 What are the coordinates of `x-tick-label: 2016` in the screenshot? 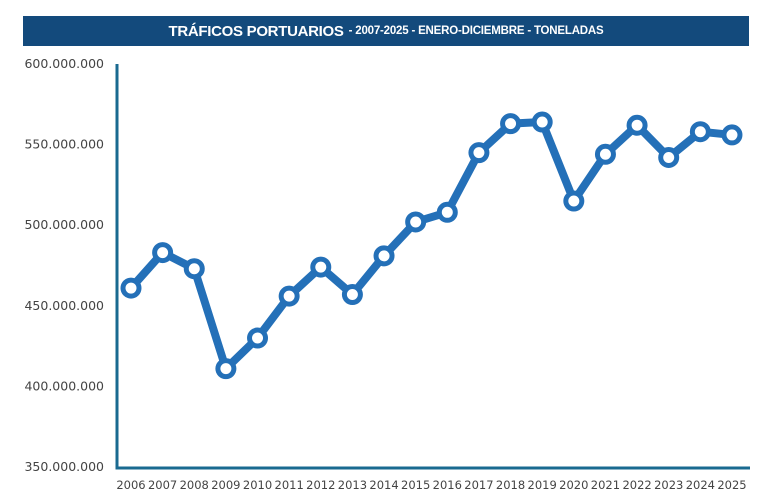 It's located at (447, 485).